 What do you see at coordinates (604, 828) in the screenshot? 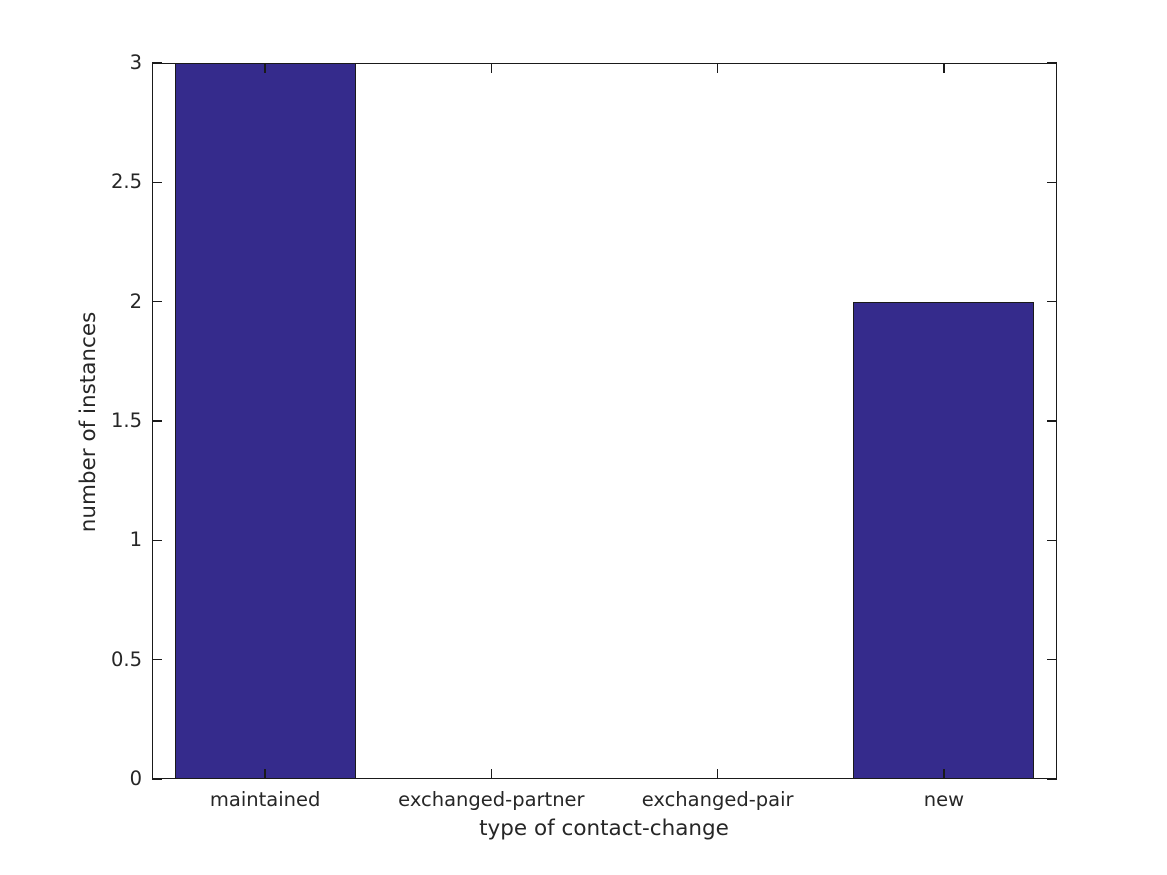
I see `x-axis-title: type of contact-change` at bounding box center [604, 828].